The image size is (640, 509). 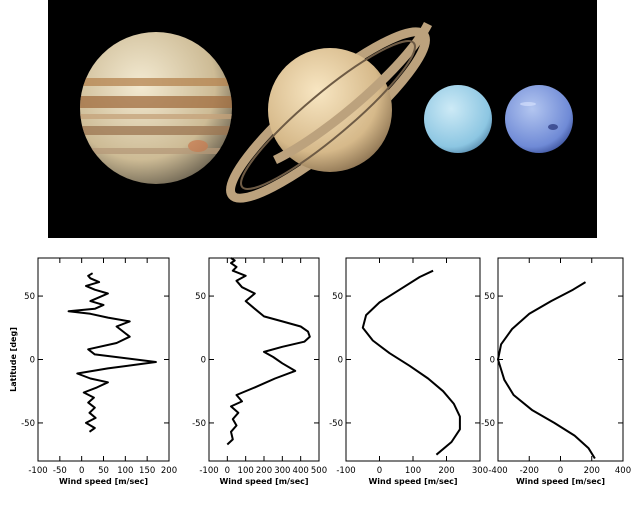 What do you see at coordinates (546, 370) in the screenshot?
I see `neptune-wind-profile-line` at bounding box center [546, 370].